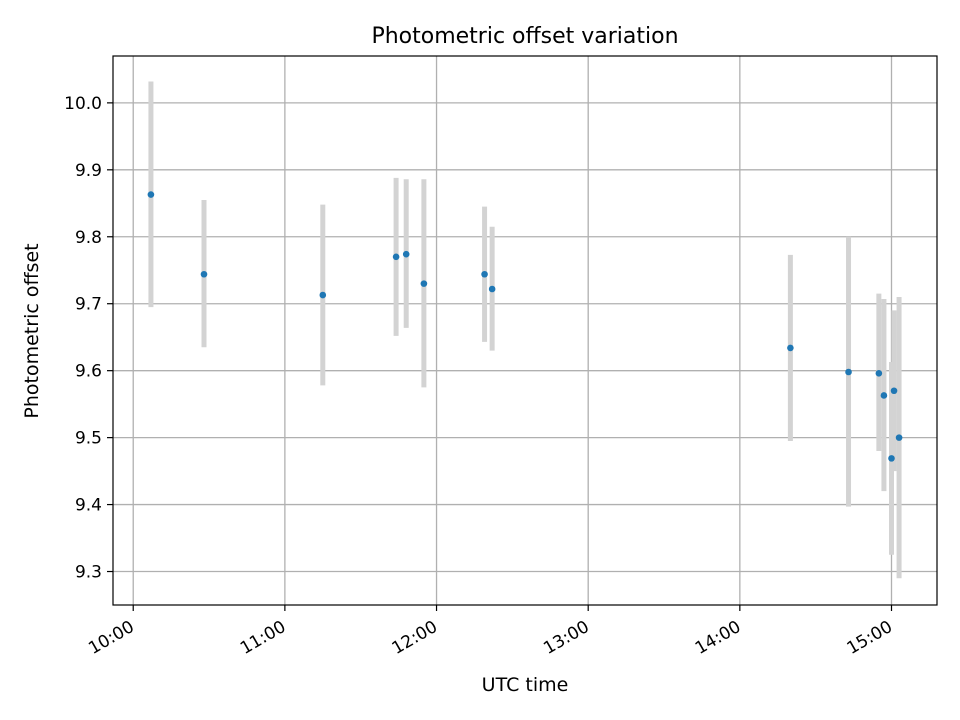 The height and width of the screenshot is (720, 960). What do you see at coordinates (88, 372) in the screenshot?
I see `y-tick-label: 9.6` at bounding box center [88, 372].